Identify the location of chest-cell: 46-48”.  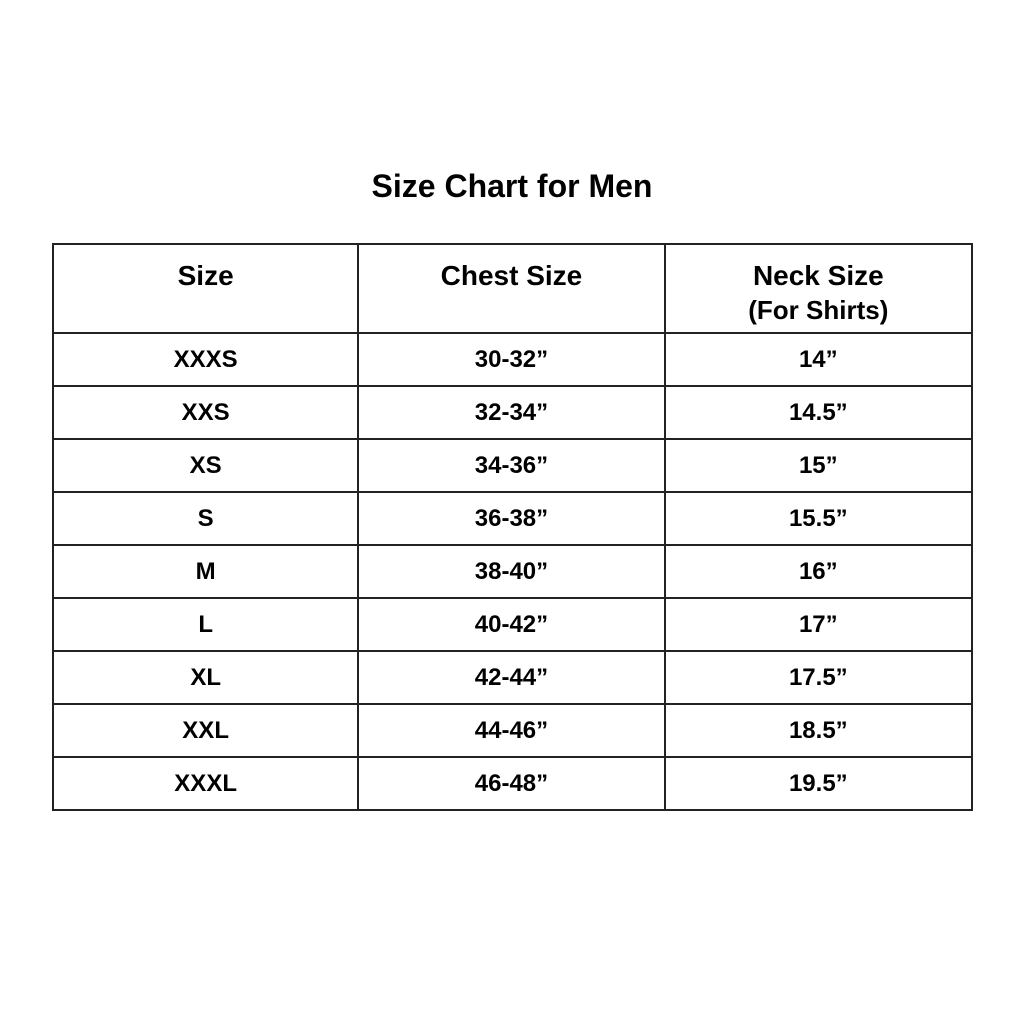
(511, 783).